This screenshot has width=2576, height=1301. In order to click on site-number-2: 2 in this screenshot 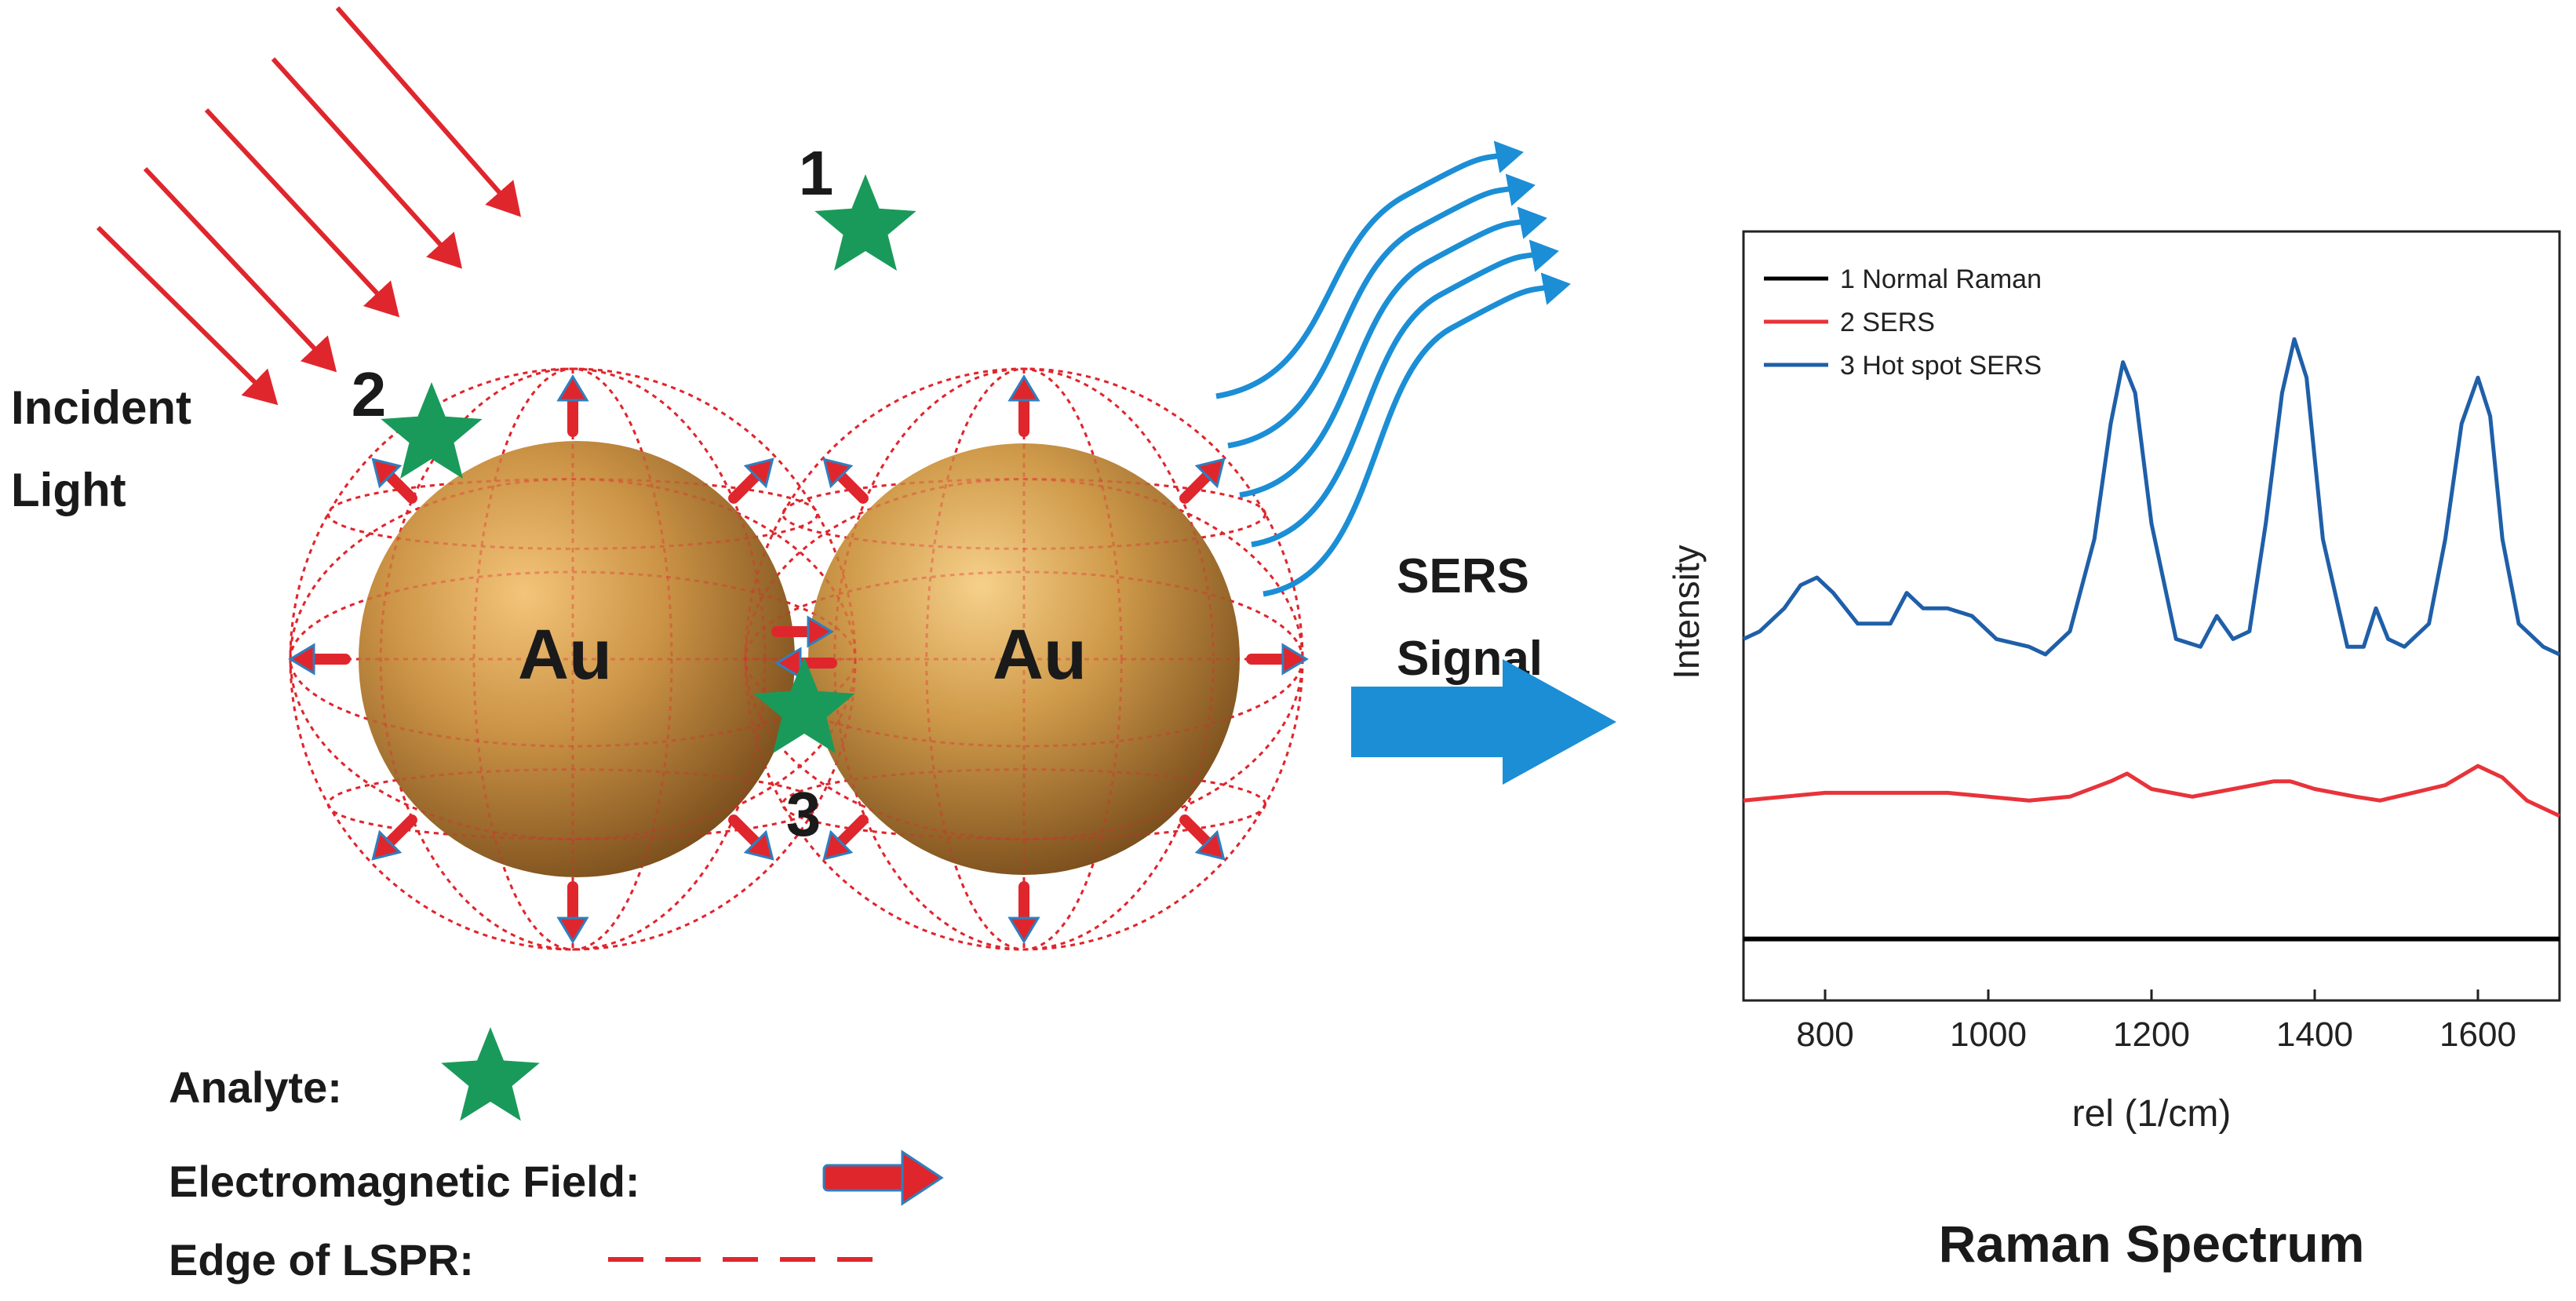, I will do `click(369, 394)`.